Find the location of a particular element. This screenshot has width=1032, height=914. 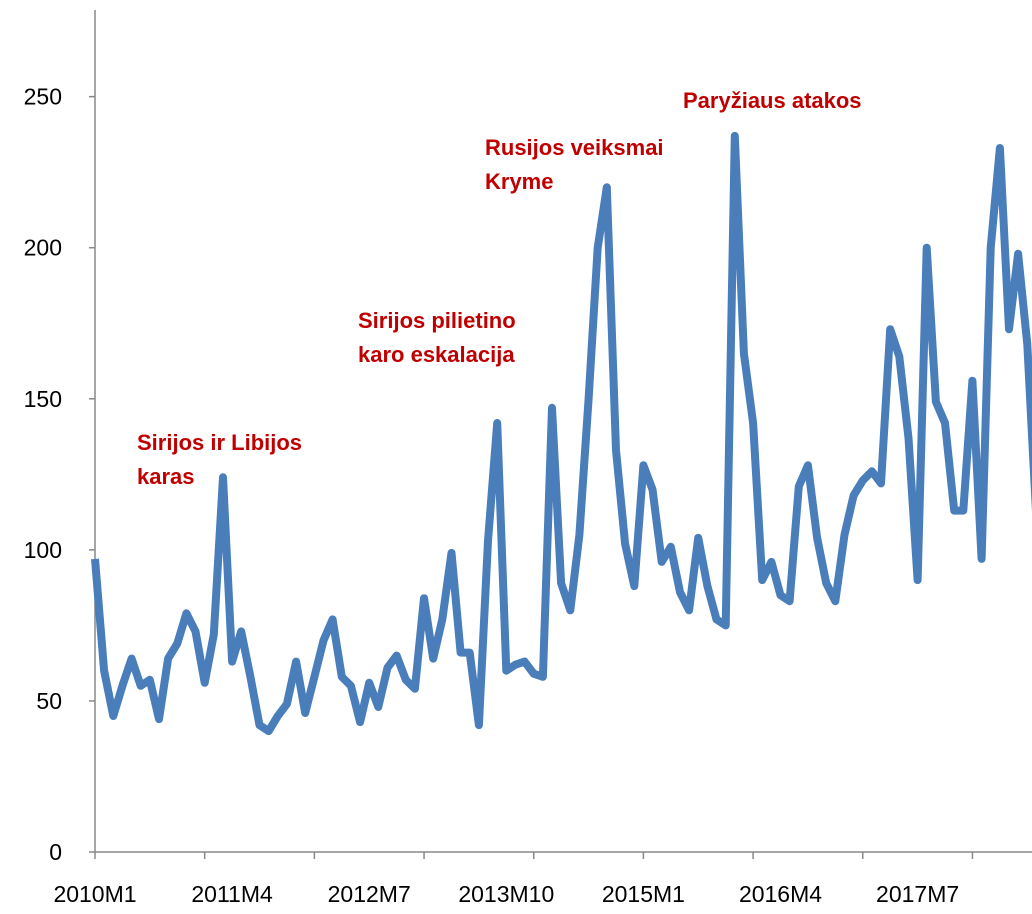

x-tick-label: 2013M10 is located at coordinates (506, 894).